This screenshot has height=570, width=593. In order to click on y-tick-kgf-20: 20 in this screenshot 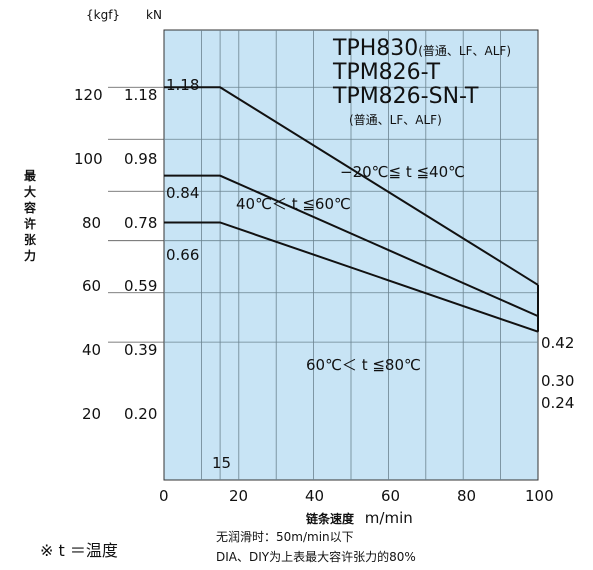, I will do `click(92, 414)`.